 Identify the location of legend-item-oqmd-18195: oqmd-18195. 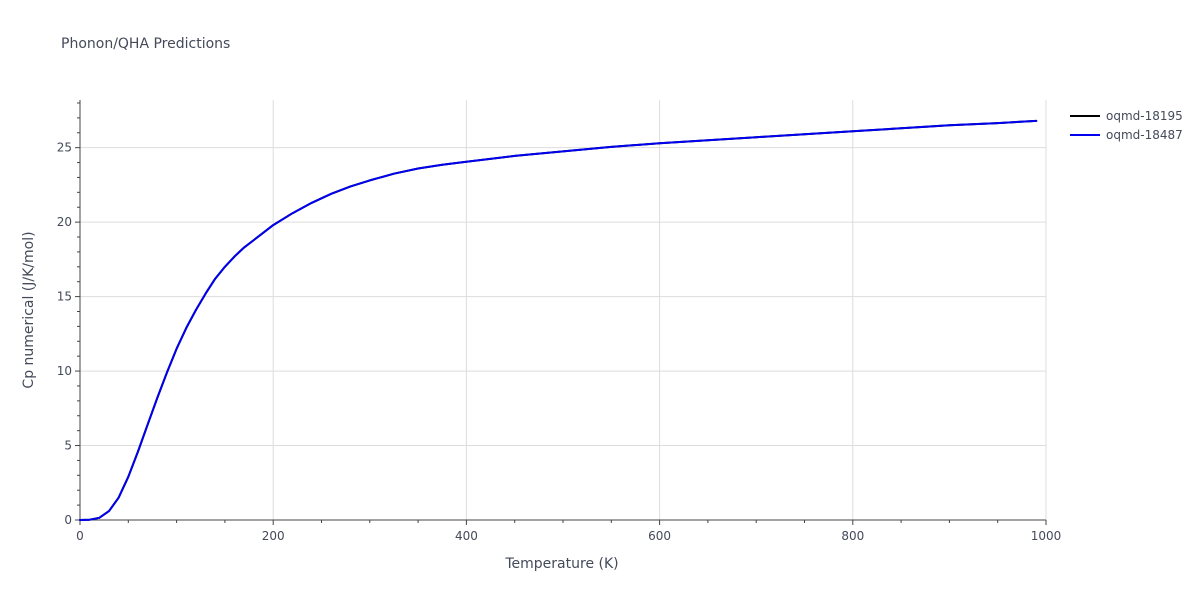
(1126, 115).